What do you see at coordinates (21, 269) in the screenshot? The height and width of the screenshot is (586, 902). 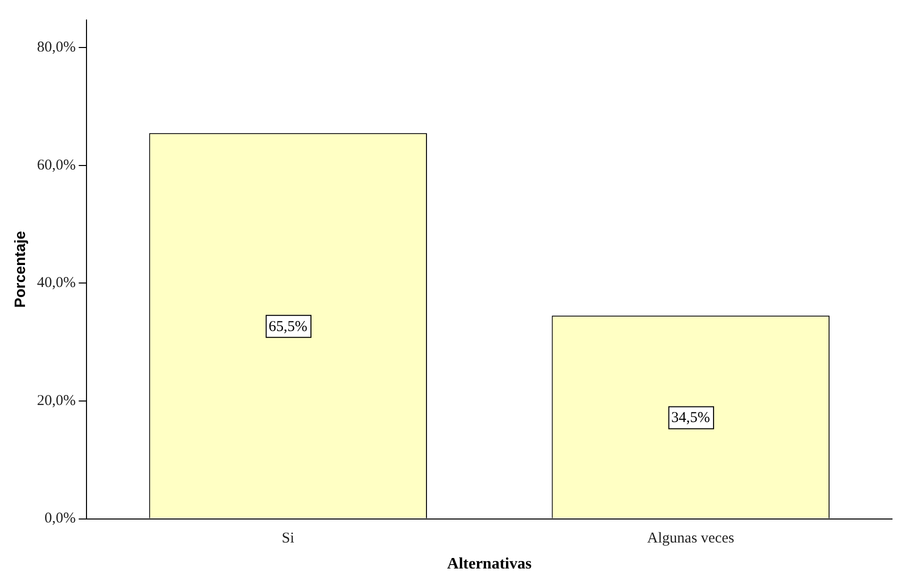 I see `y-axis-title: Porcentaje` at bounding box center [21, 269].